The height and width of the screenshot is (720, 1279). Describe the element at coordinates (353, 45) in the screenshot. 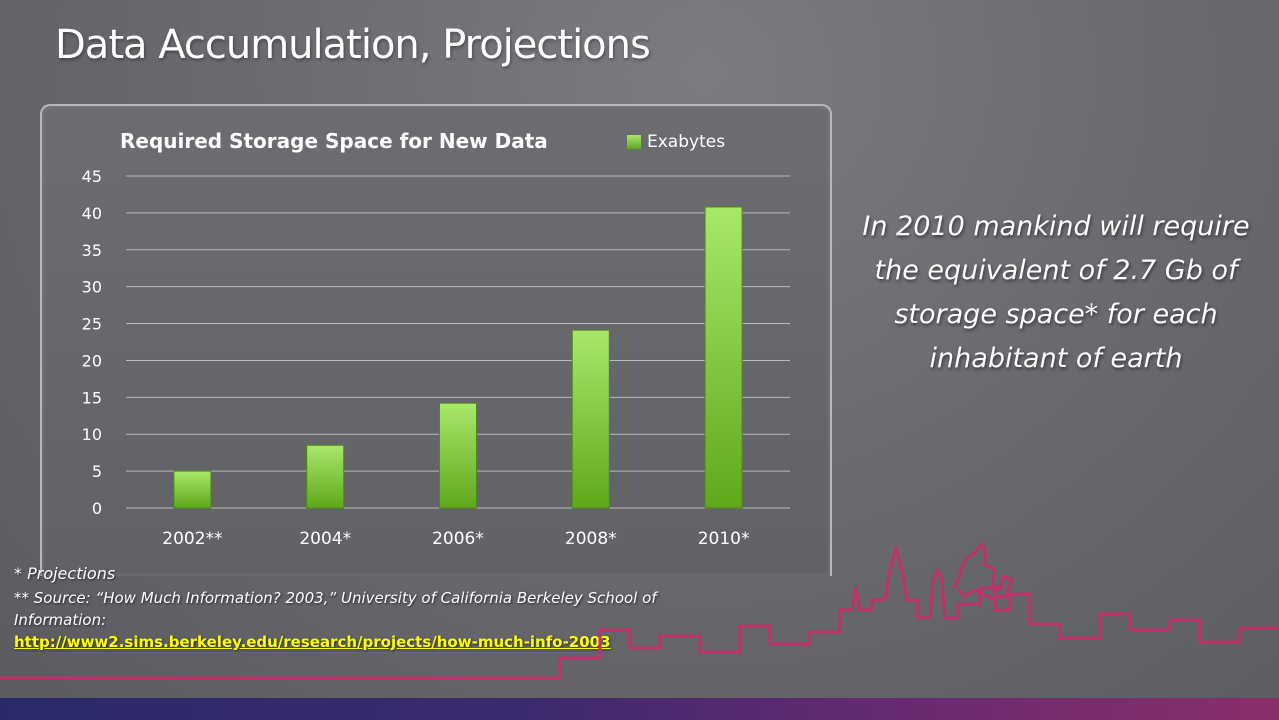

I see `slide-title: Data Accumulation, Projections` at that location.